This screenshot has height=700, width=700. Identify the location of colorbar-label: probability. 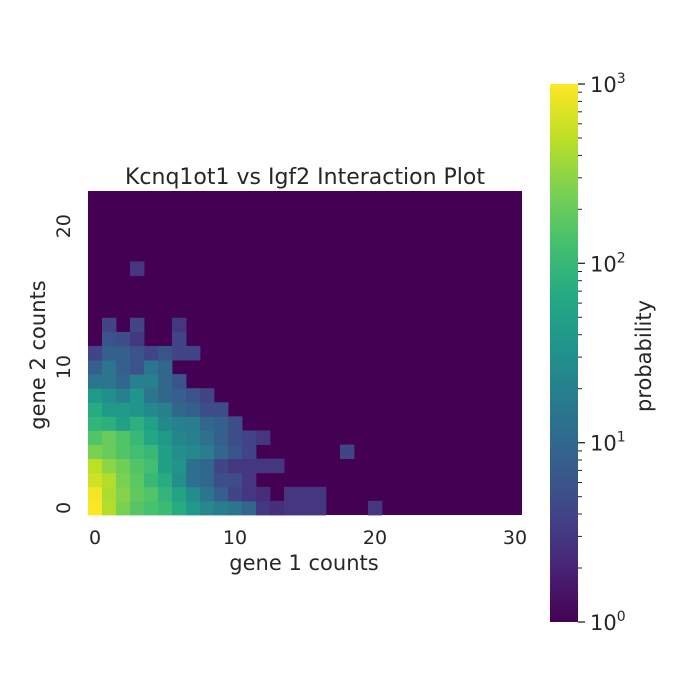
(644, 356).